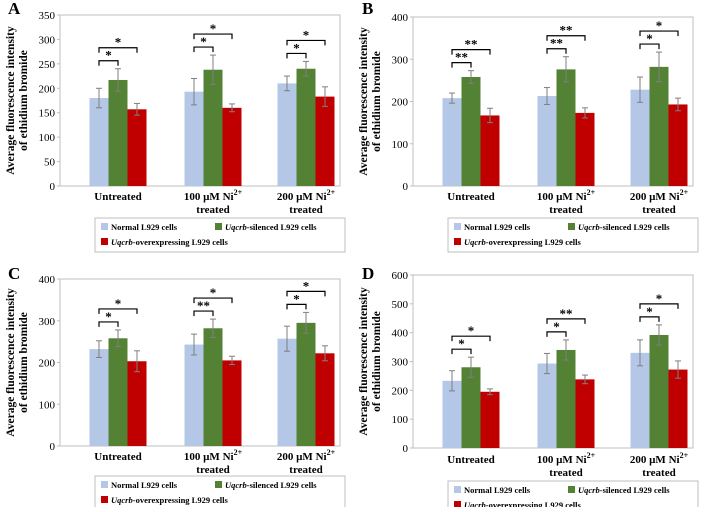  Describe the element at coordinates (571, 489) in the screenshot. I see `legend-swatch-silenced` at that location.